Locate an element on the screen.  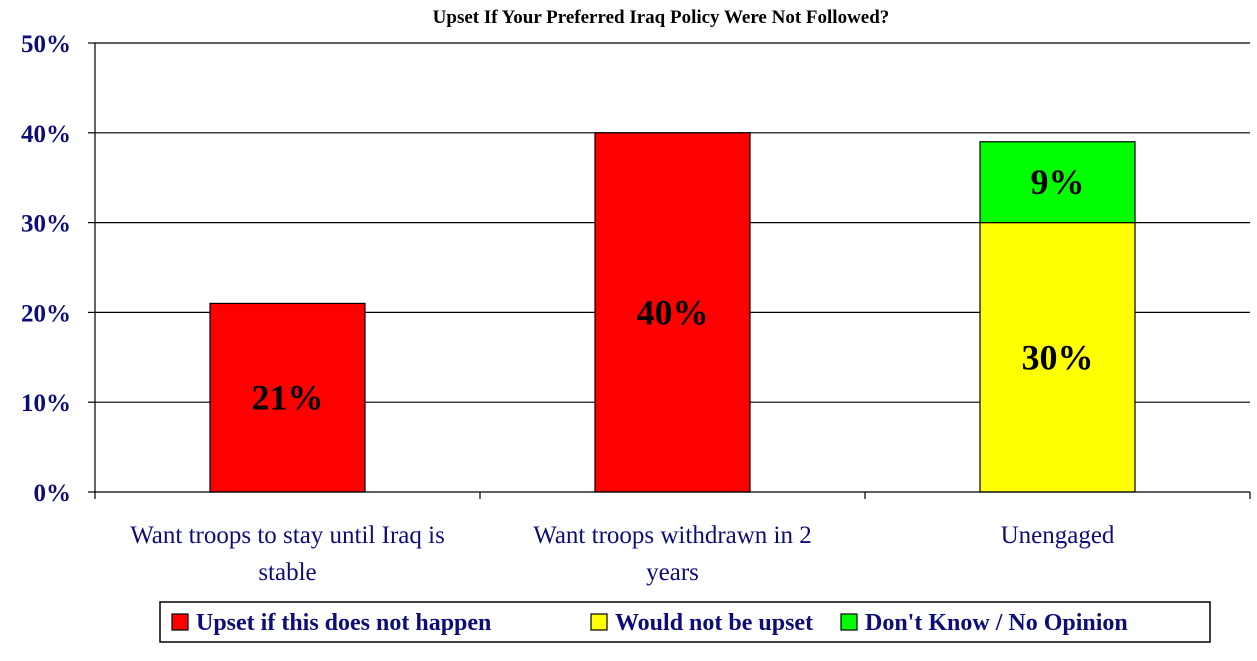
data-label: 30% is located at coordinates (1058, 357).